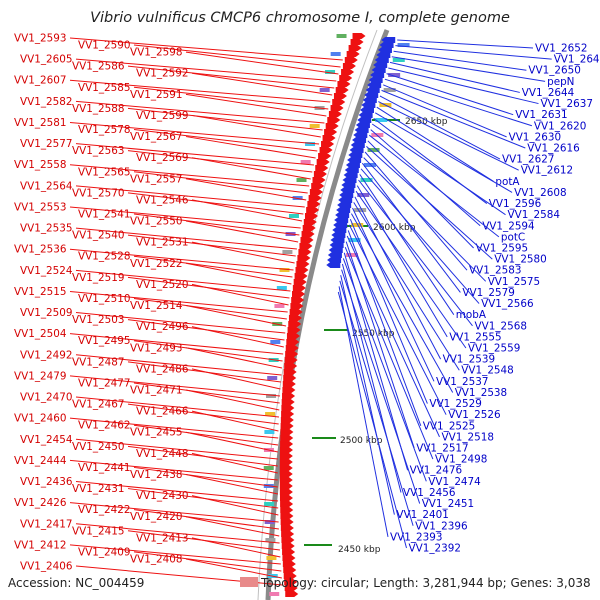 The image size is (600, 600). Describe the element at coordinates (508, 226) in the screenshot. I see `right-gene-label: VV1_2594` at that location.